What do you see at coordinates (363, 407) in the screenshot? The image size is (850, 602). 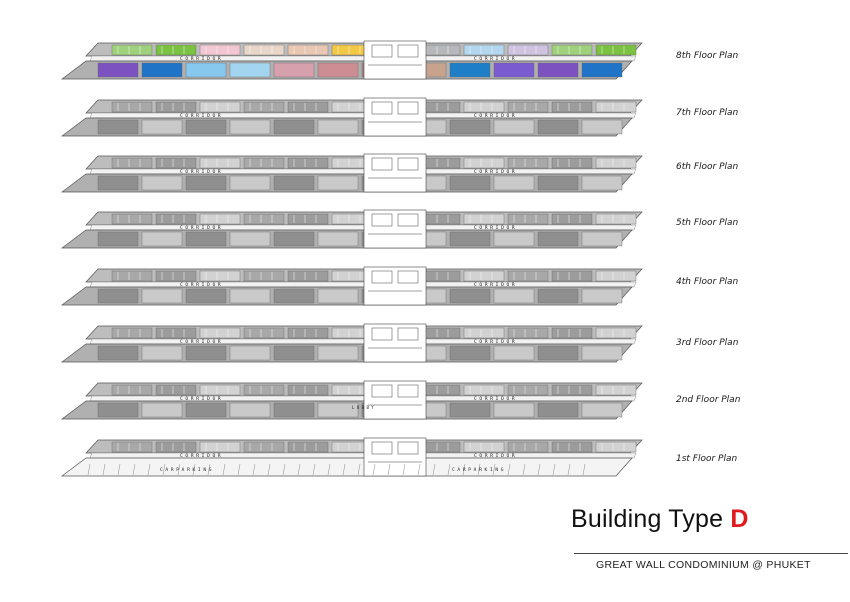 I see `lobby-label: L O B B Y` at bounding box center [363, 407].